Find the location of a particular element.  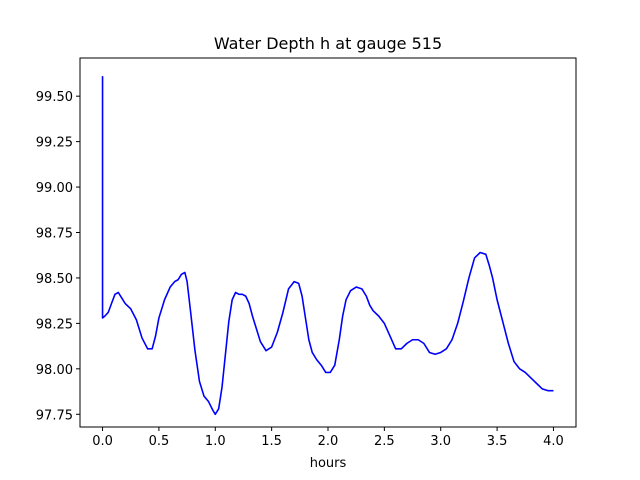

y-tick-label: 98.50 is located at coordinates (54, 279).